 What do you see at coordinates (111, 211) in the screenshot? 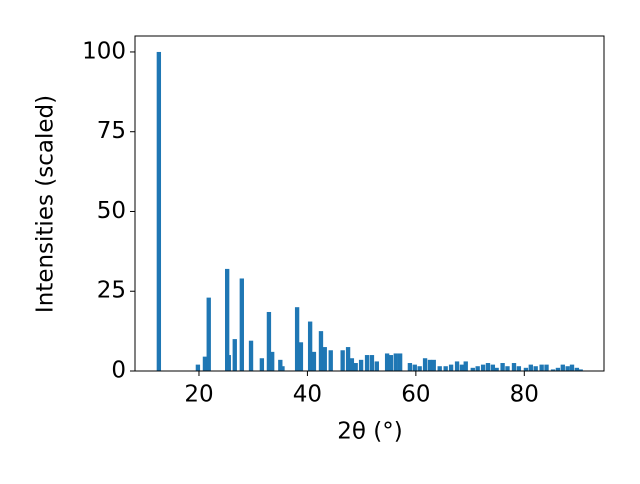
I see `y-tick-label: 50` at bounding box center [111, 211].